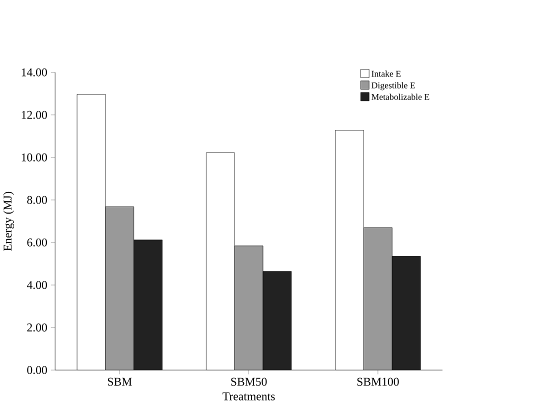  I want to click on legend-label: Digestible E, so click(393, 86).